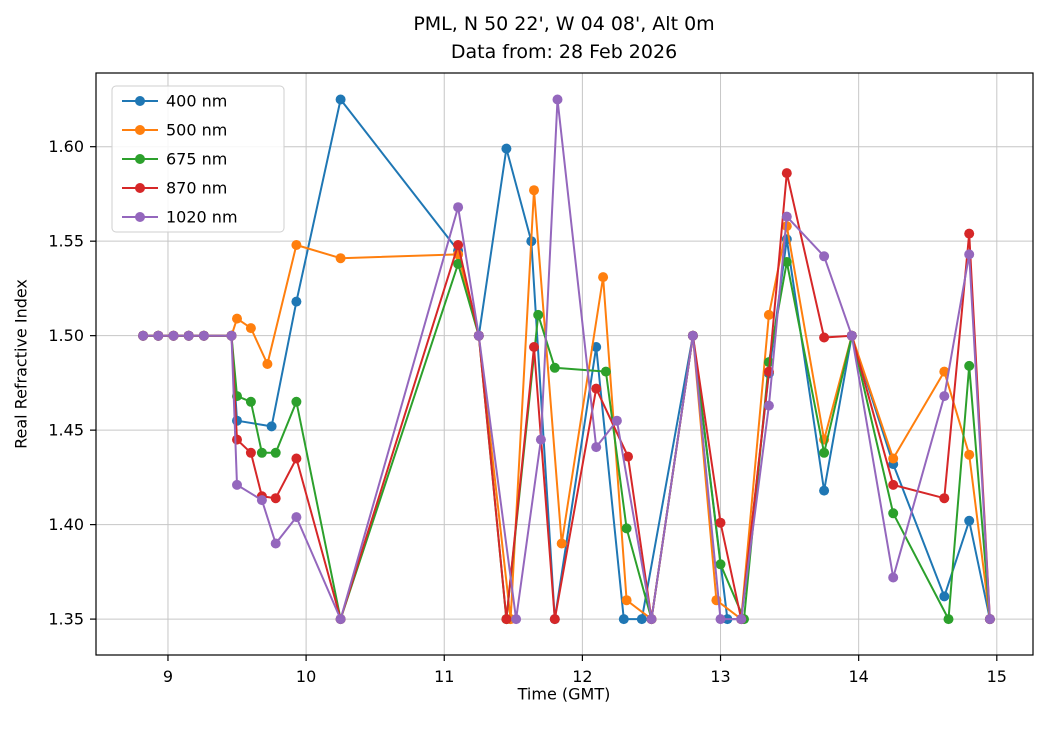  Describe the element at coordinates (66, 619) in the screenshot. I see `y-tick-label: 1.35` at that location.